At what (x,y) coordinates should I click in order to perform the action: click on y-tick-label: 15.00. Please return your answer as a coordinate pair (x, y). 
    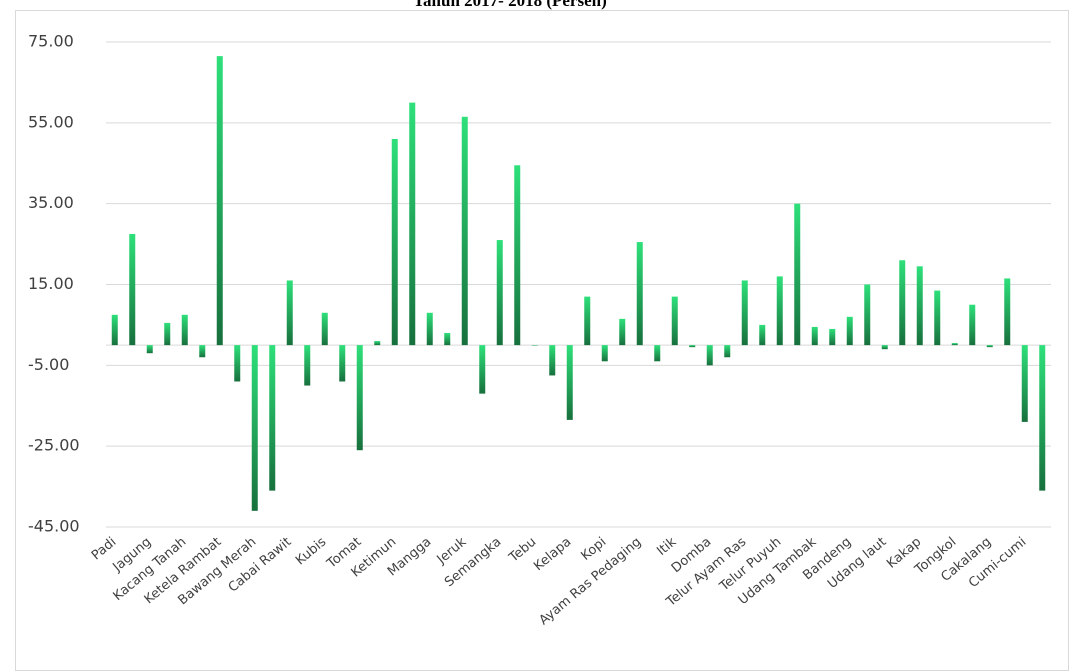
    Looking at the image, I should click on (51, 283).